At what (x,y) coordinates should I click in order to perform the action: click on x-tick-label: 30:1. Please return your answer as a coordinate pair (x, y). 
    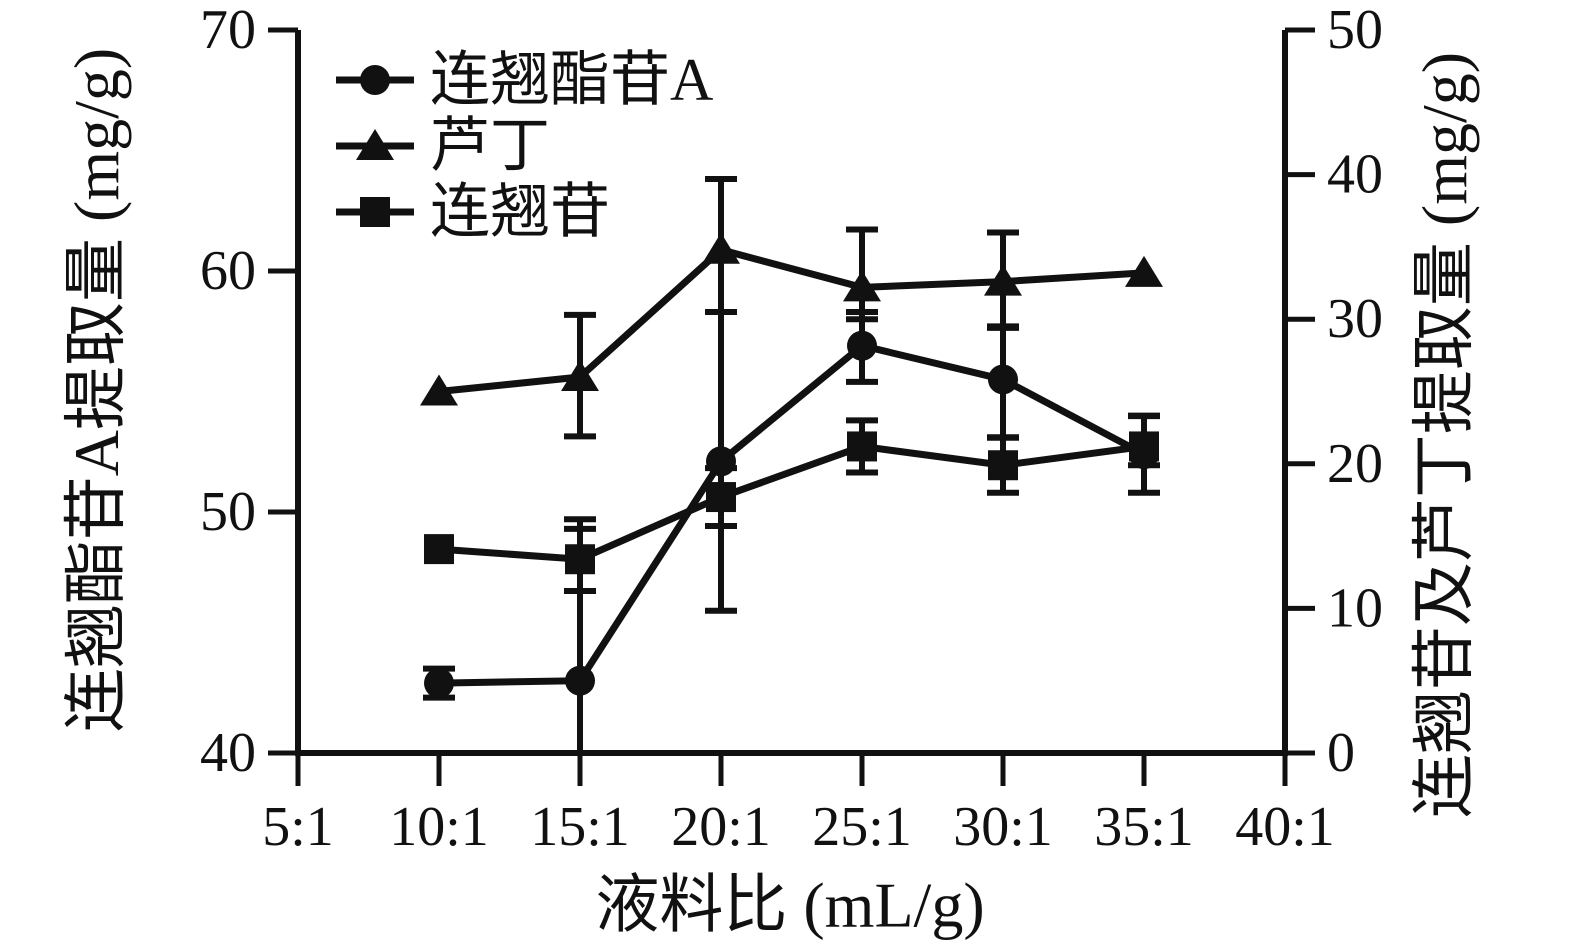
    Looking at the image, I should click on (1003, 827).